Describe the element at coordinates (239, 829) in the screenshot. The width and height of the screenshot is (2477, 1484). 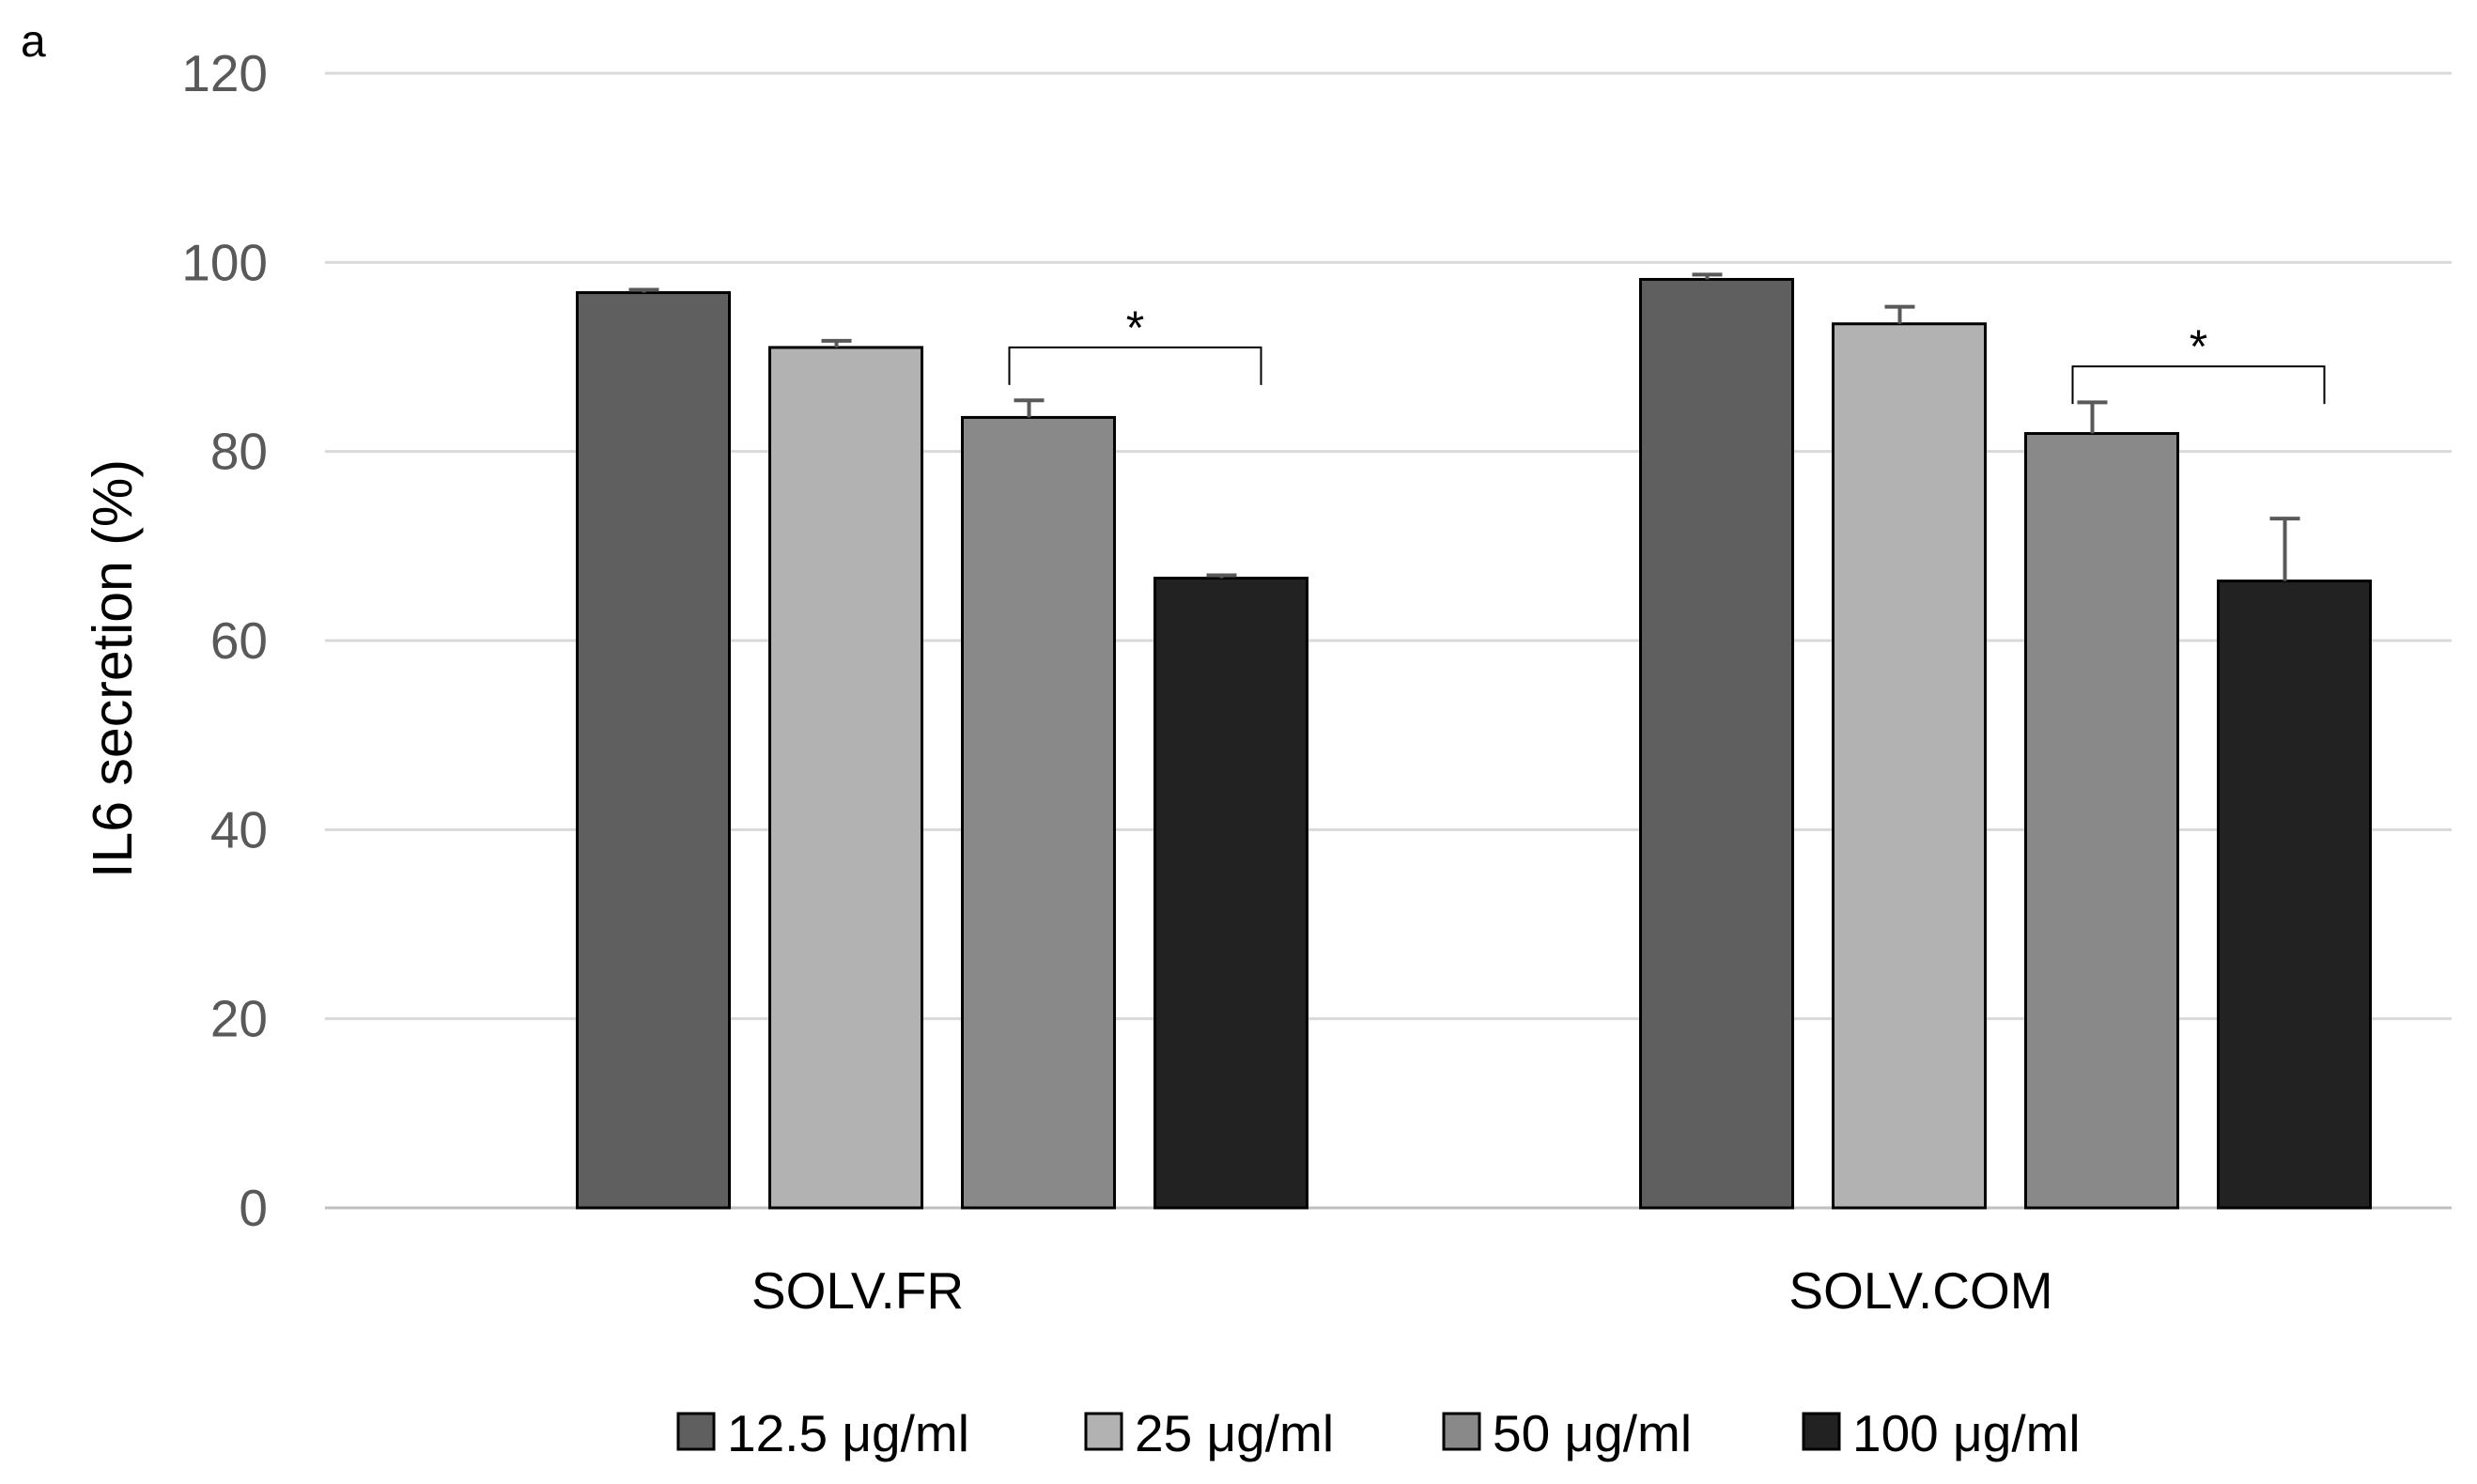
I see `y-tick-label: 40` at that location.